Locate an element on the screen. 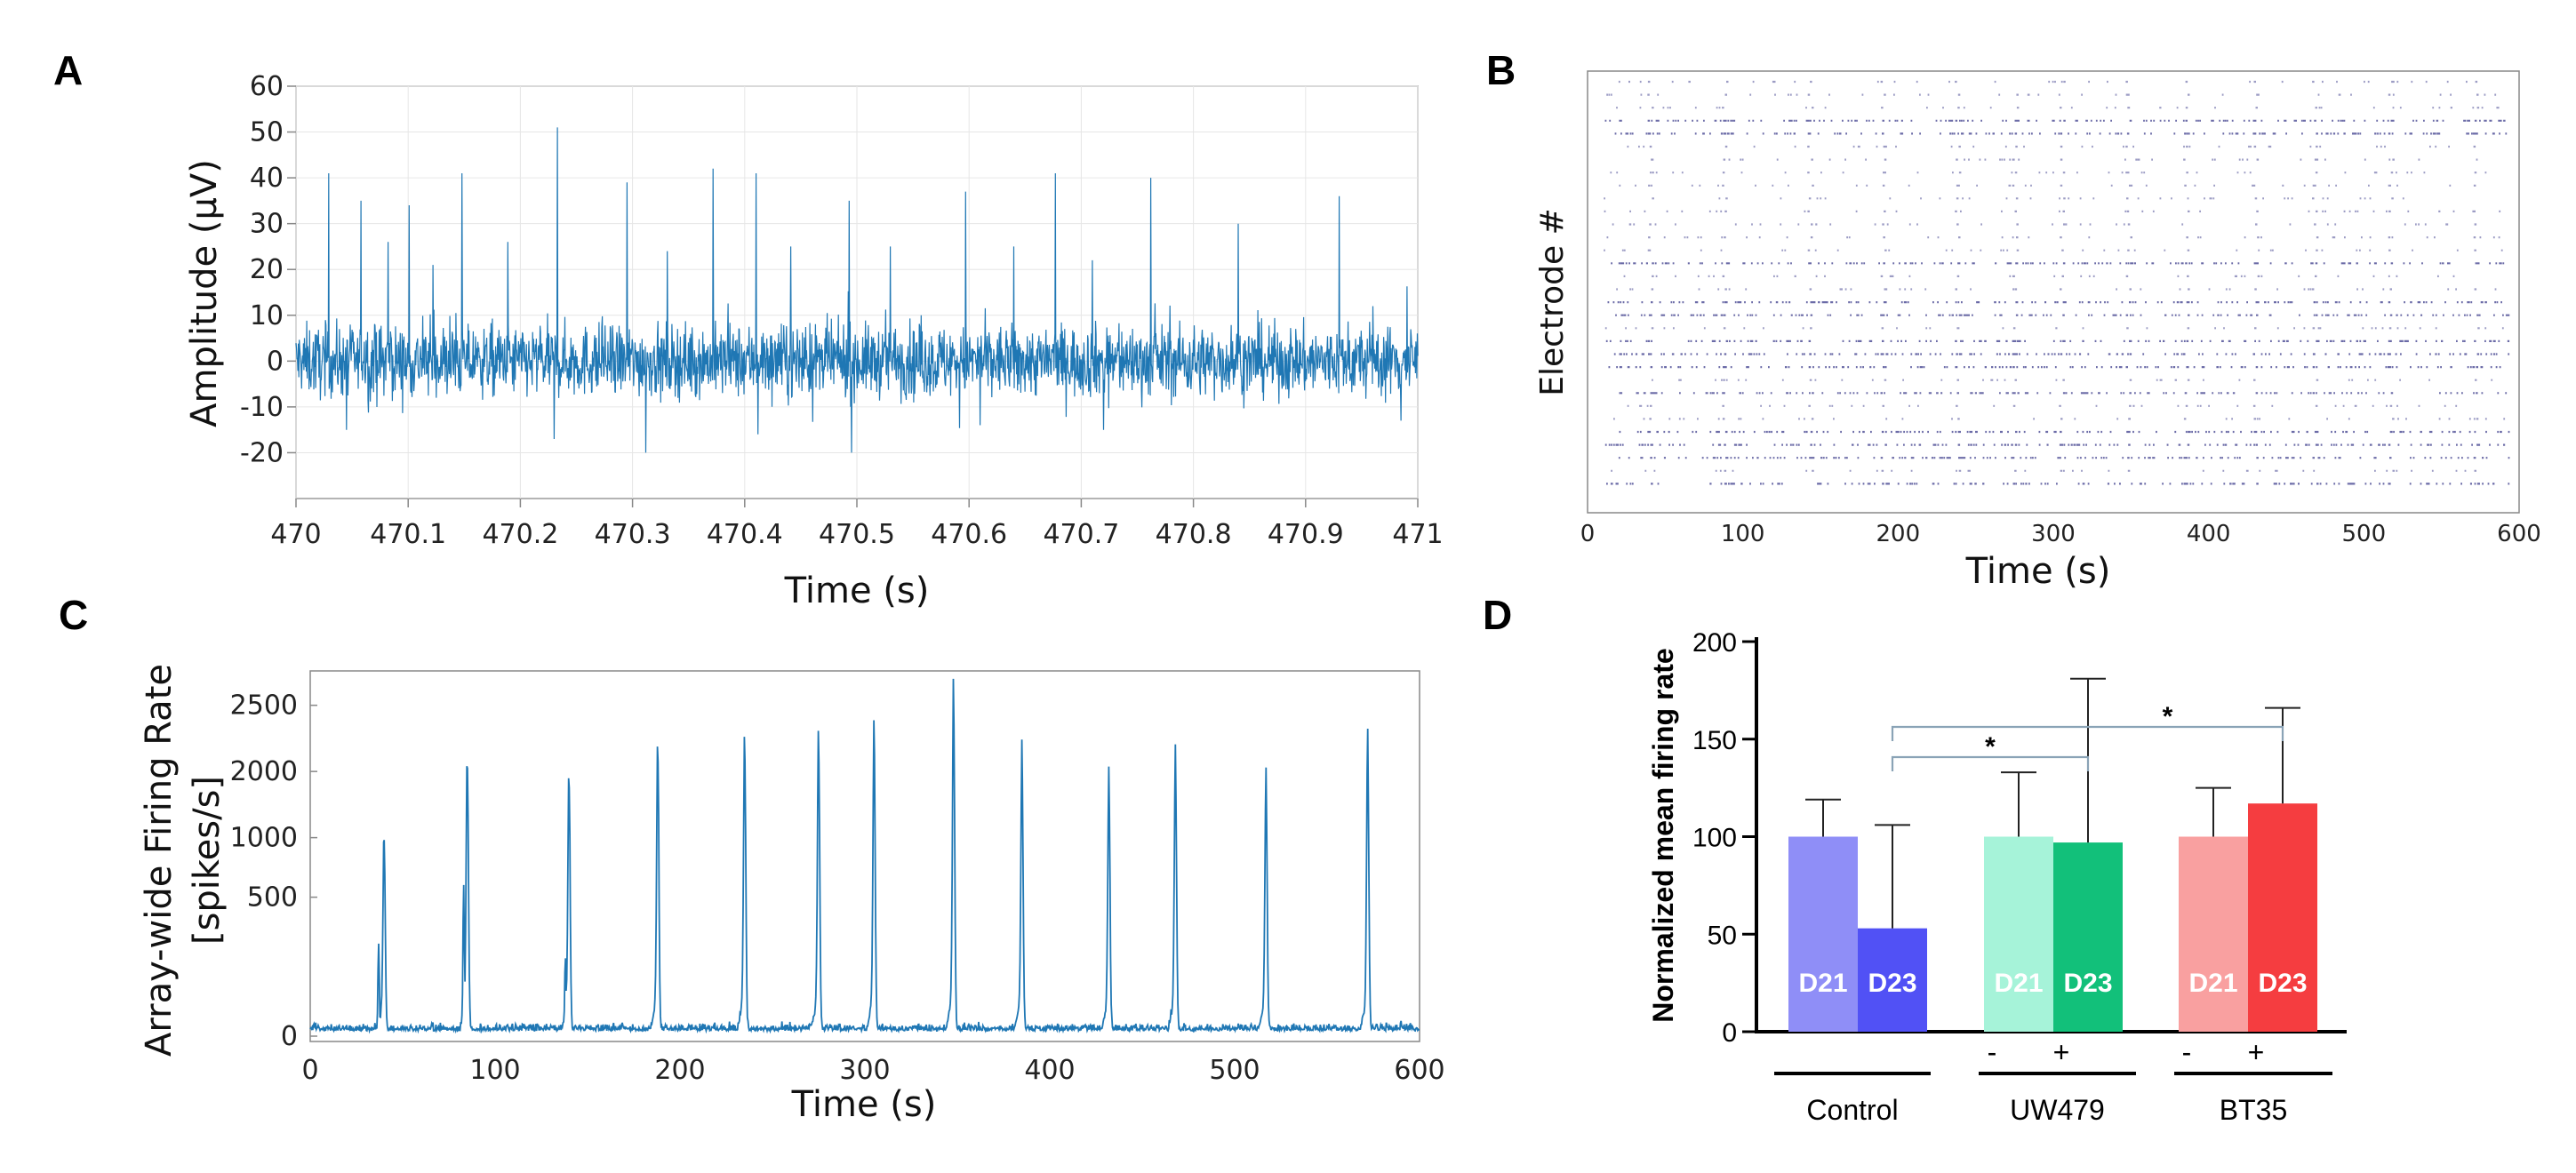 This screenshot has width=2576, height=1173. y-tick-label: 20 is located at coordinates (267, 270).